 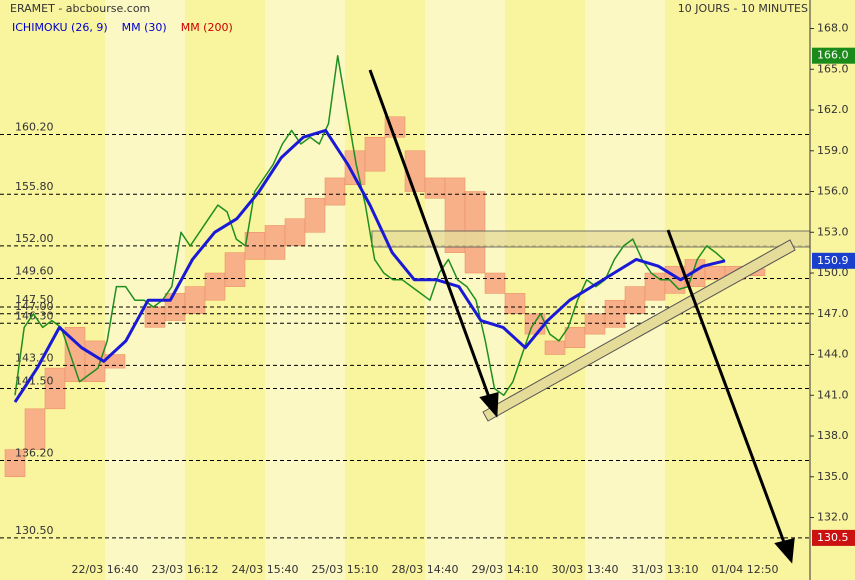 What do you see at coordinates (34, 186) in the screenshot?
I see `level-label: 155.80` at bounding box center [34, 186].